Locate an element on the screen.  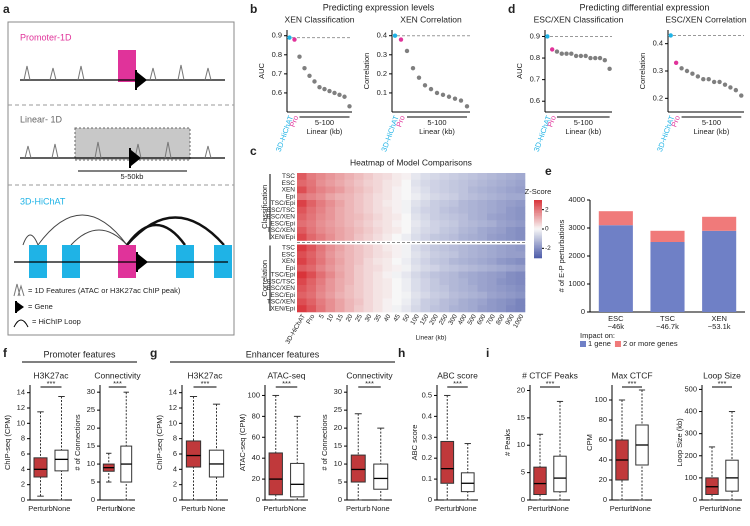
row-label: TSC/Epi is located at coordinates (283, 275).